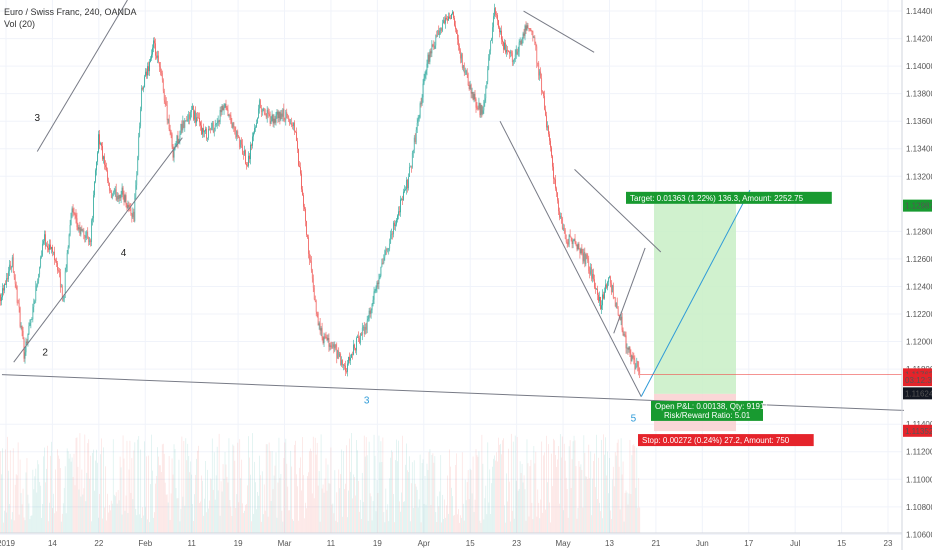 The image size is (932, 550). I want to click on channel-line-lower-right, so click(570, 258).